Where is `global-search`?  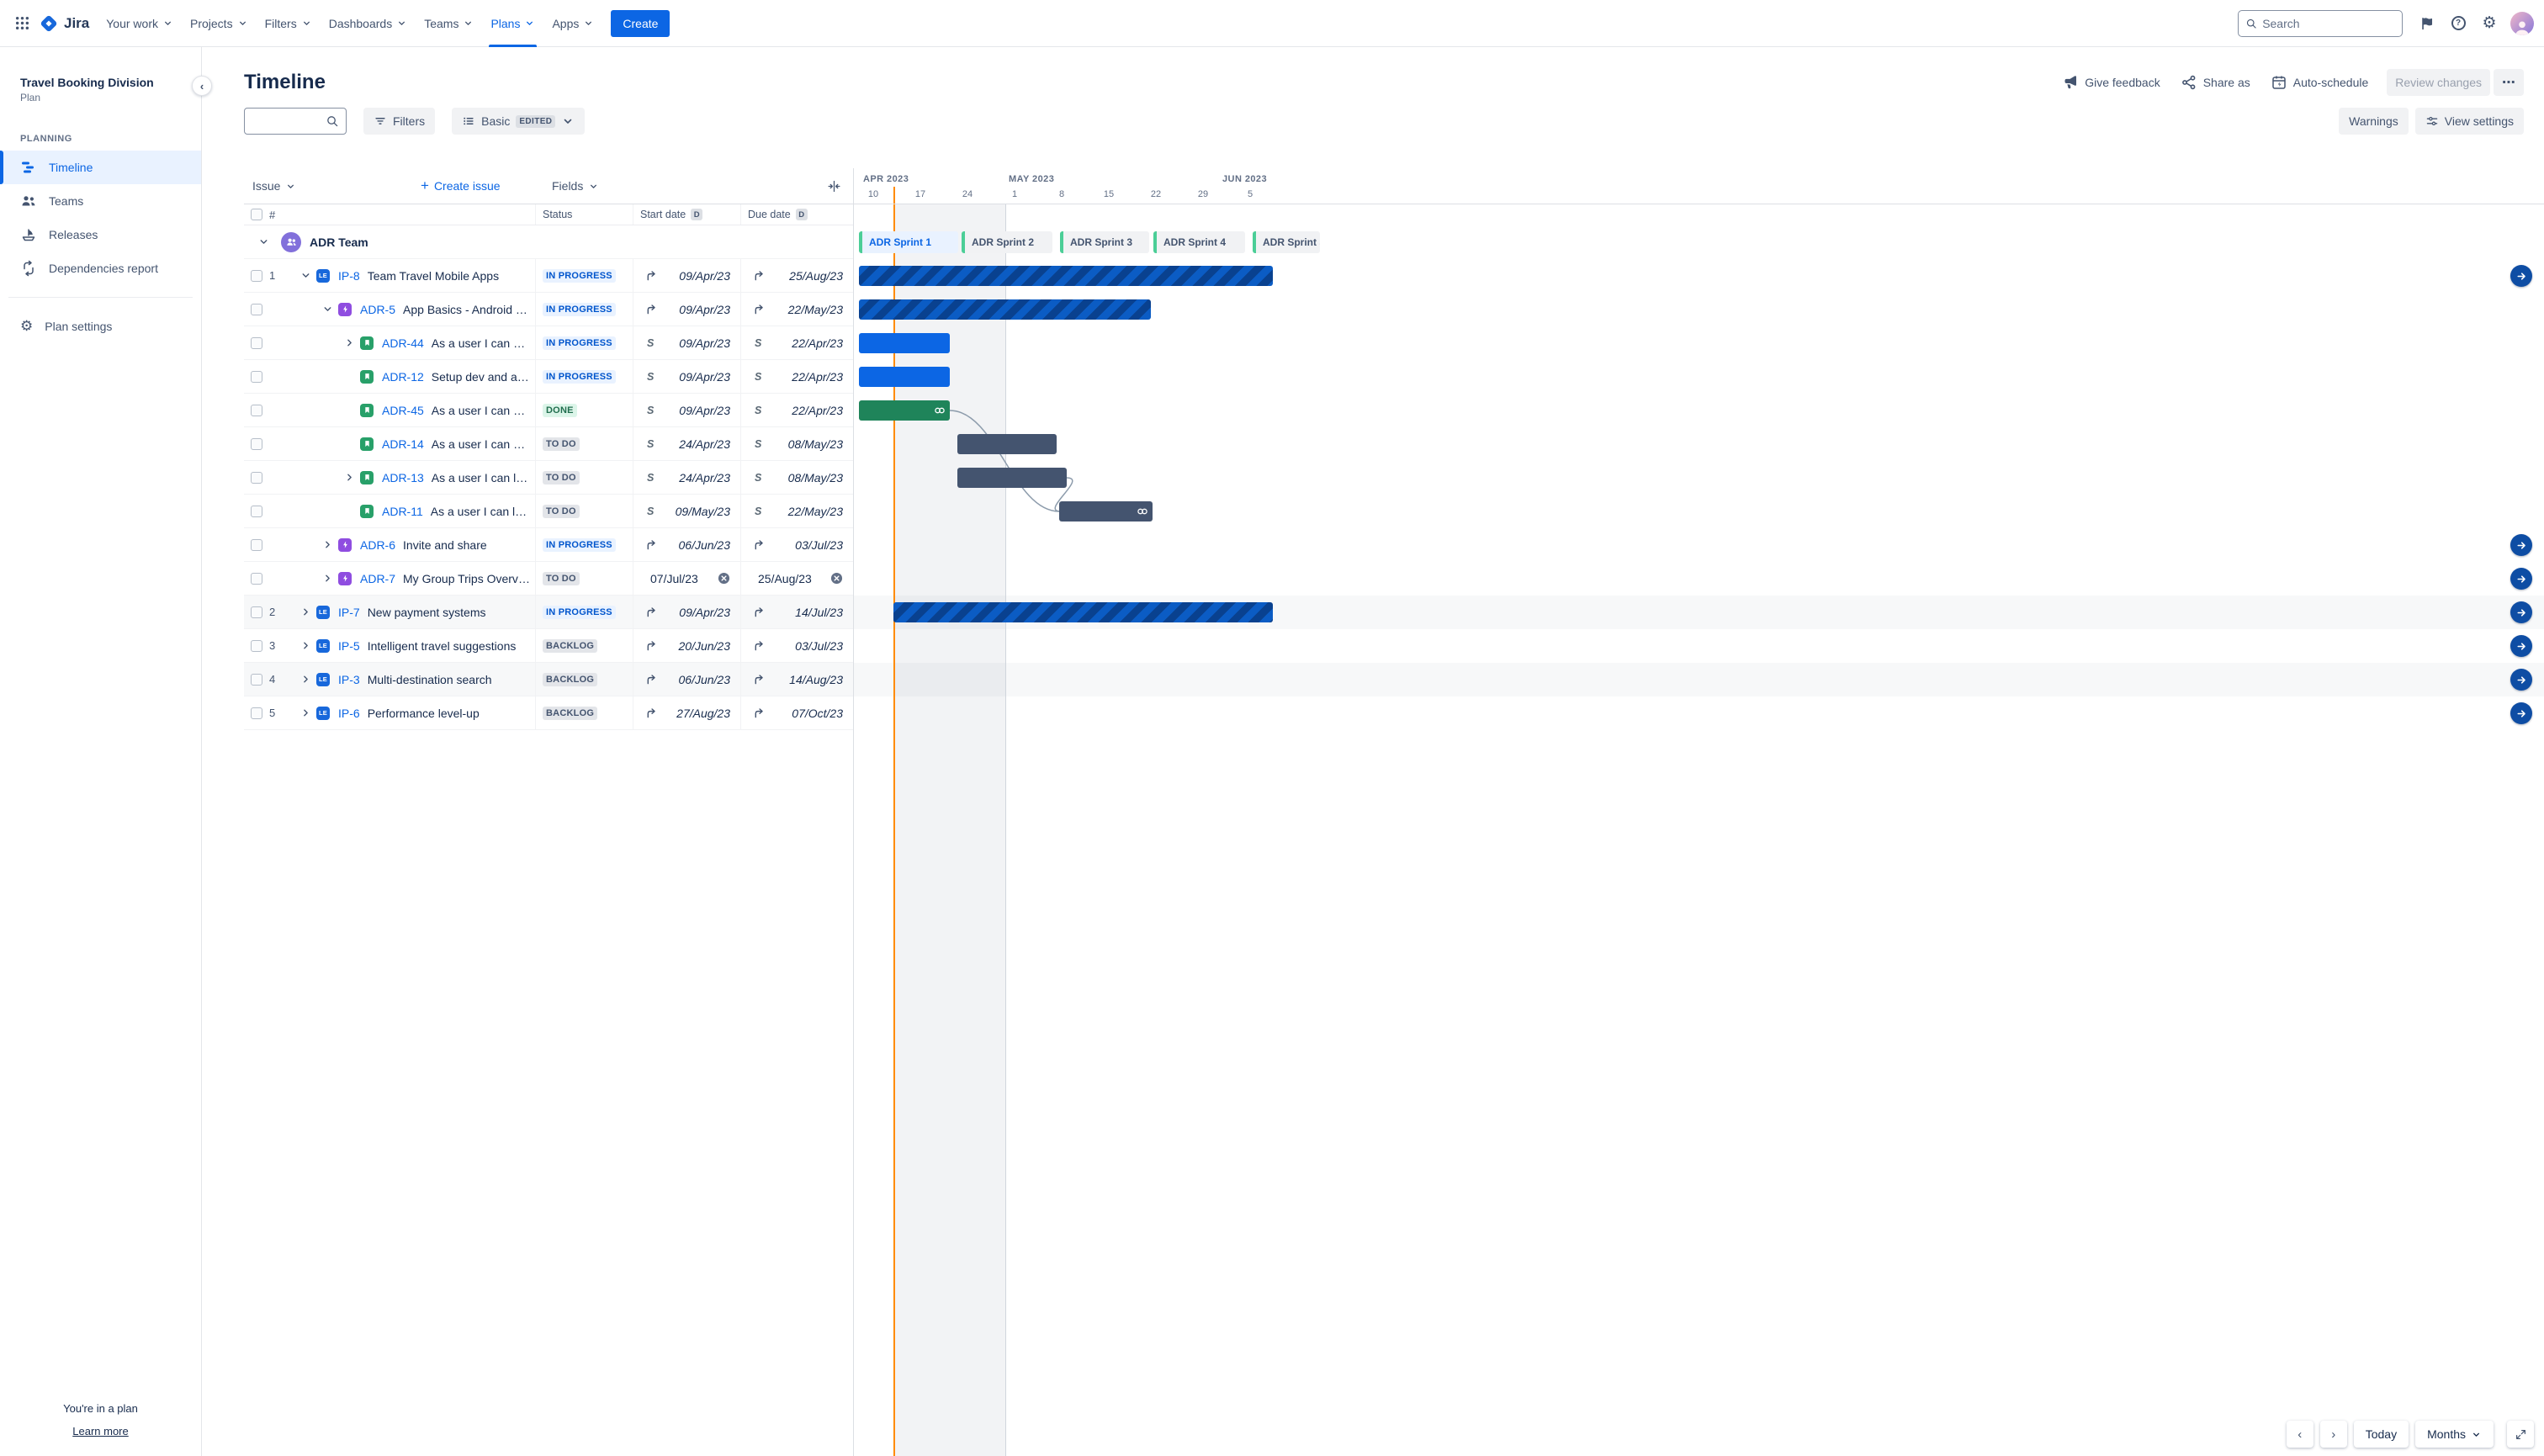
global-search is located at coordinates (2320, 23).